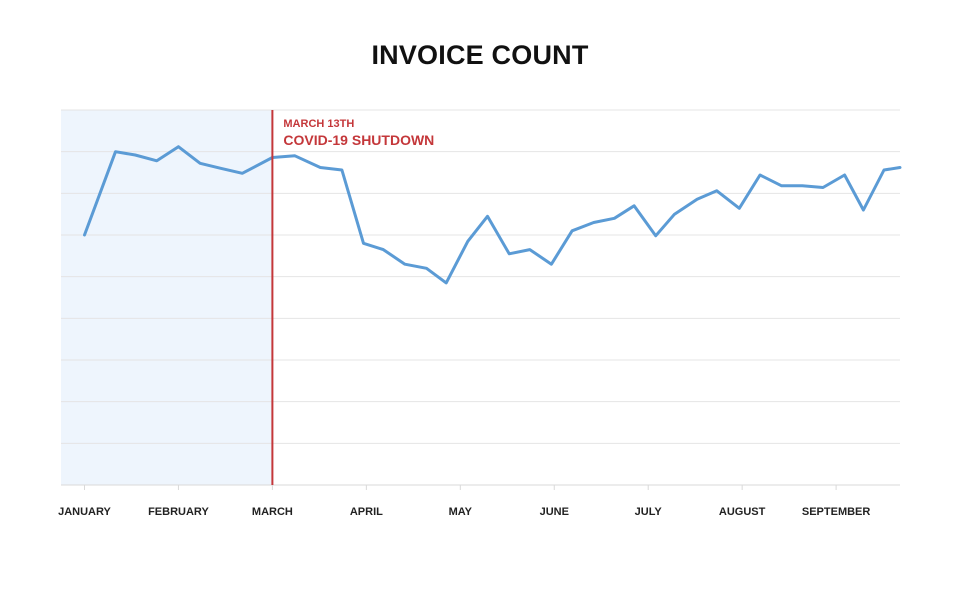 The width and height of the screenshot is (960, 590). I want to click on x-axis-tick-label: SEPTEMBER, so click(836, 512).